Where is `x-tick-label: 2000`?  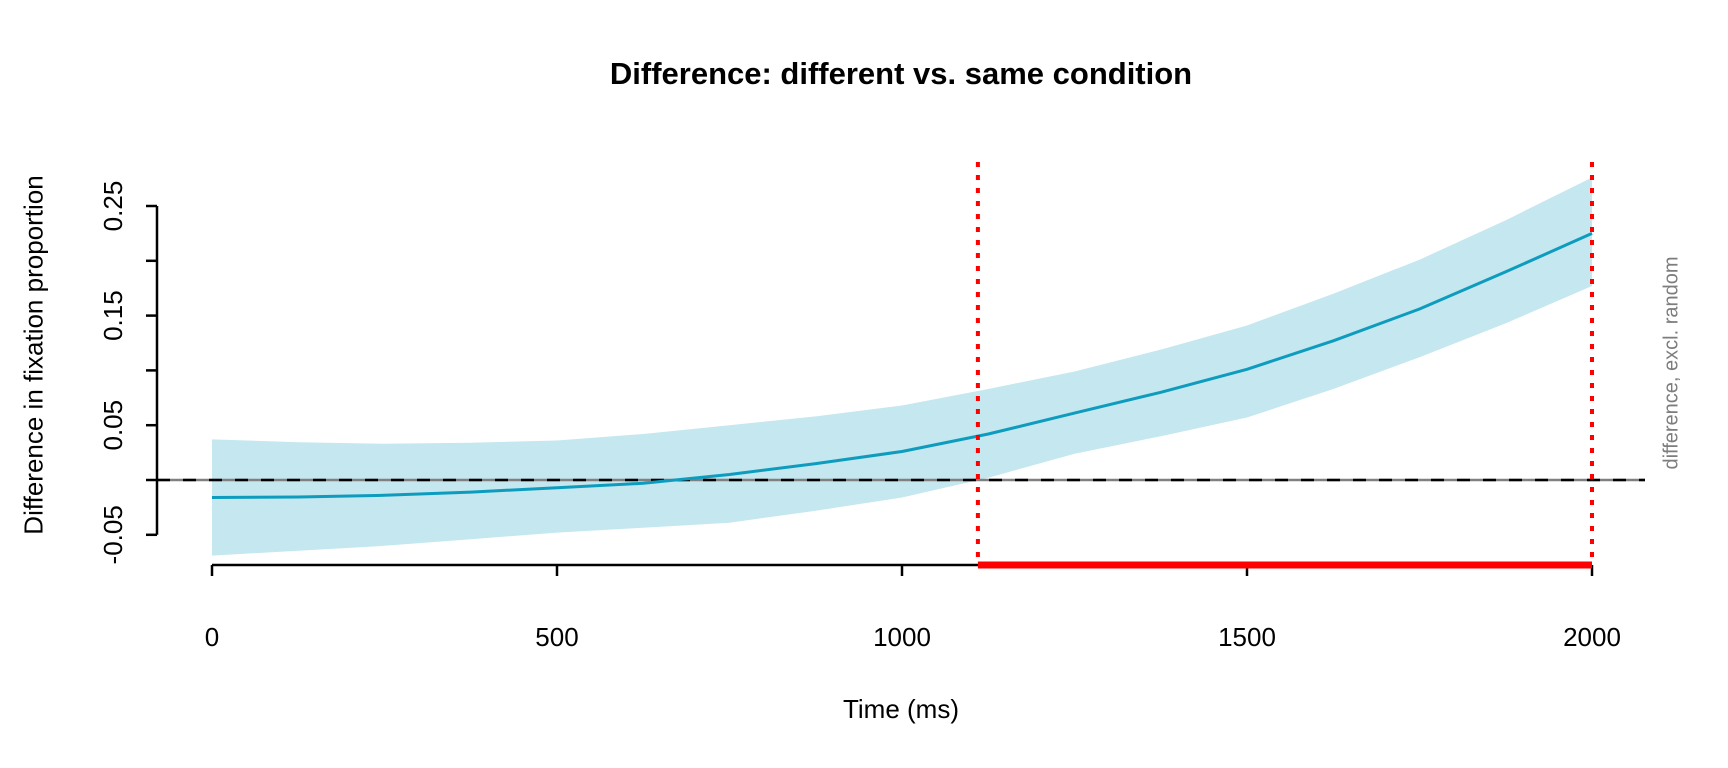 x-tick-label: 2000 is located at coordinates (1592, 637).